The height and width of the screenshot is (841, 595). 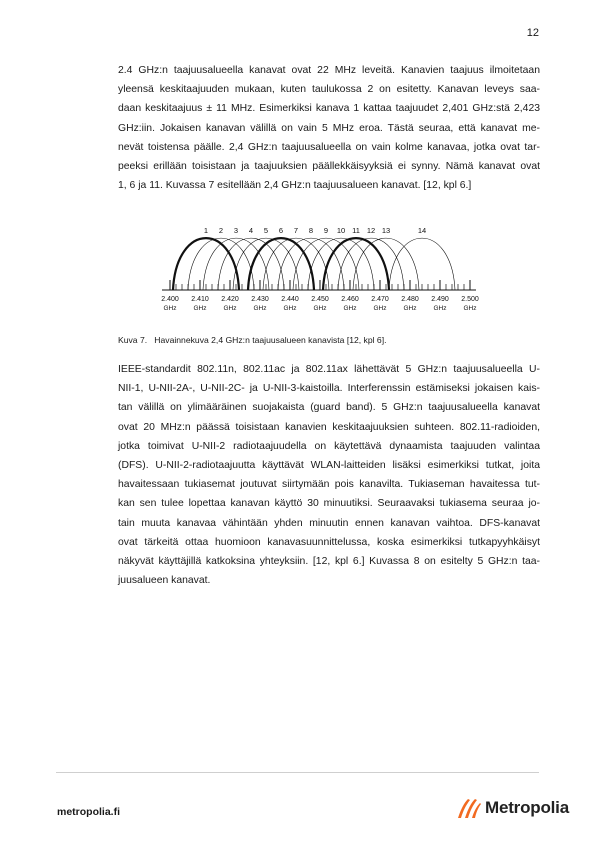 What do you see at coordinates (532, 33) in the screenshot?
I see `page-number: 12` at bounding box center [532, 33].